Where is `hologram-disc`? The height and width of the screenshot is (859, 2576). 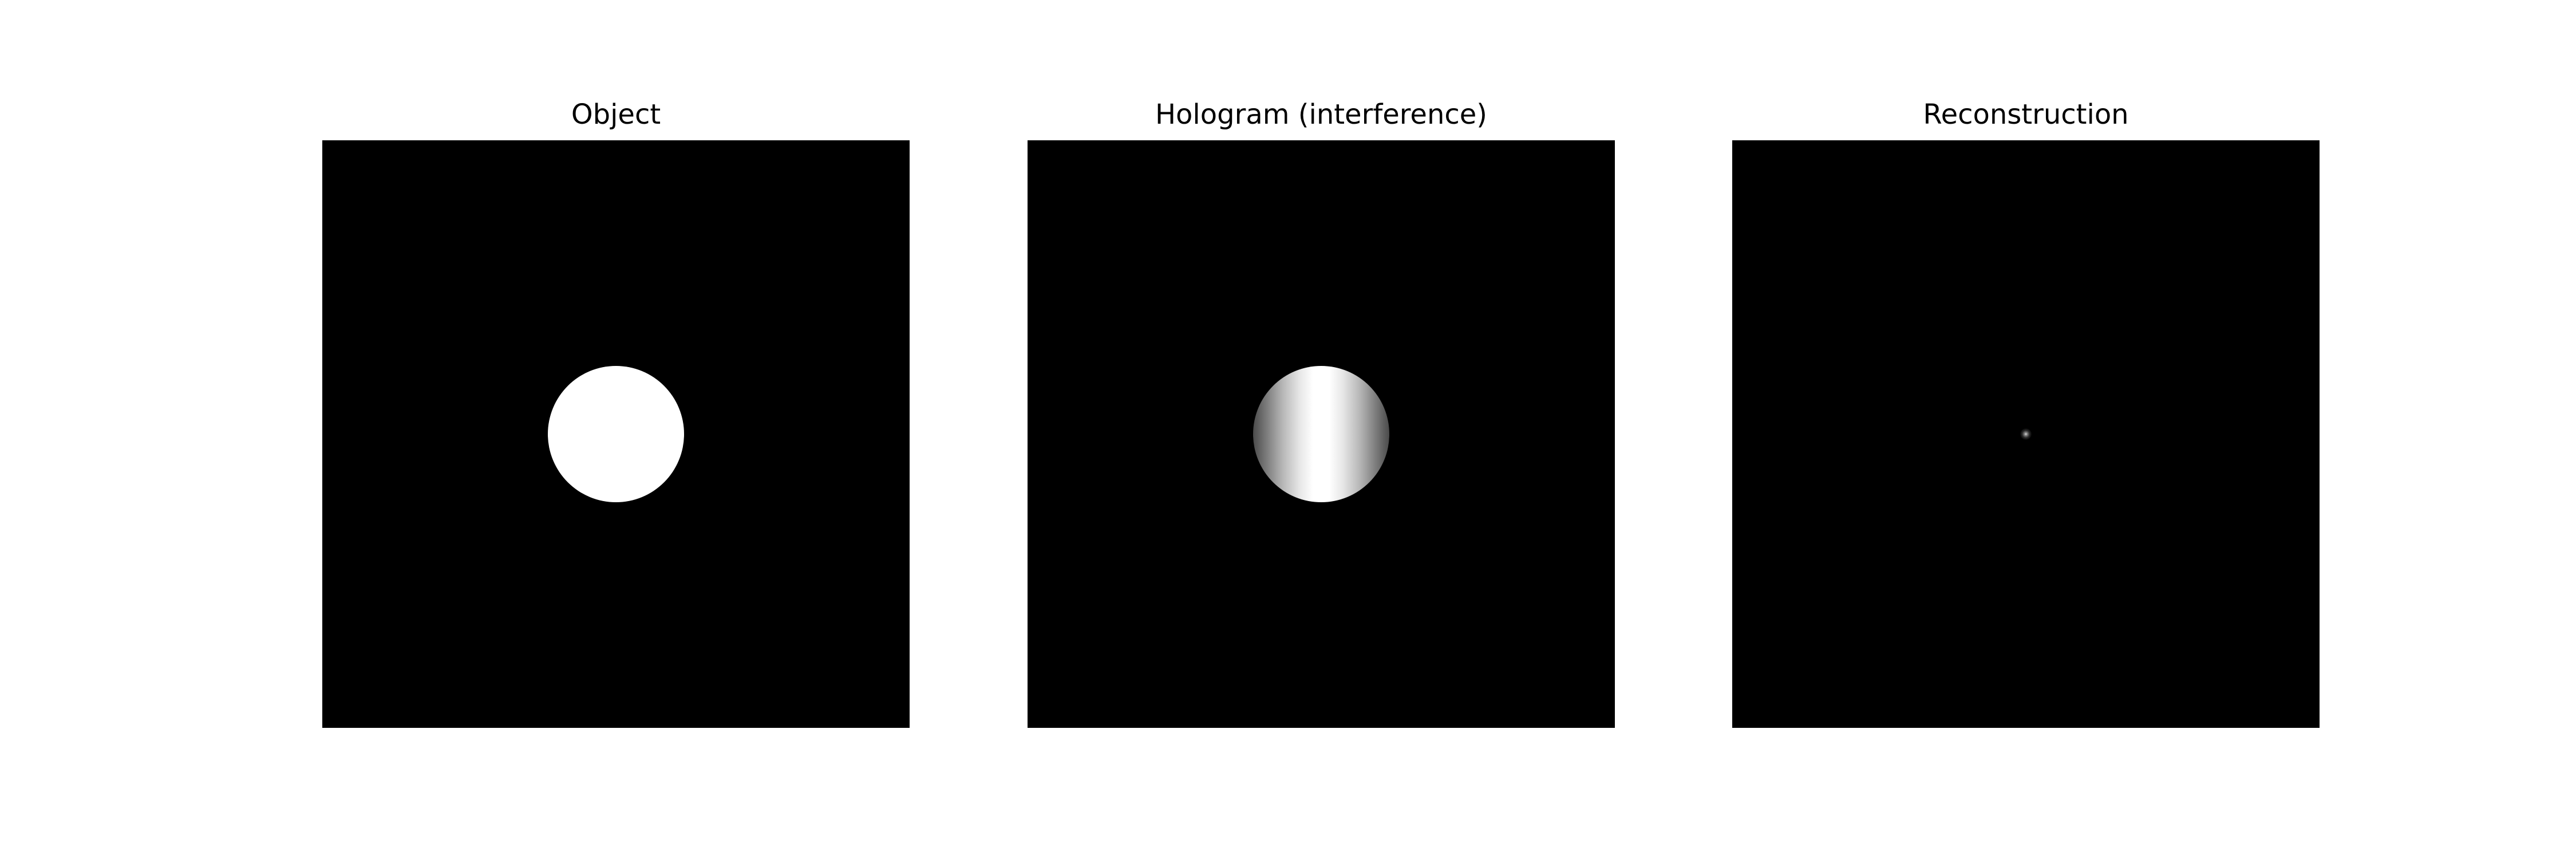 hologram-disc is located at coordinates (1321, 434).